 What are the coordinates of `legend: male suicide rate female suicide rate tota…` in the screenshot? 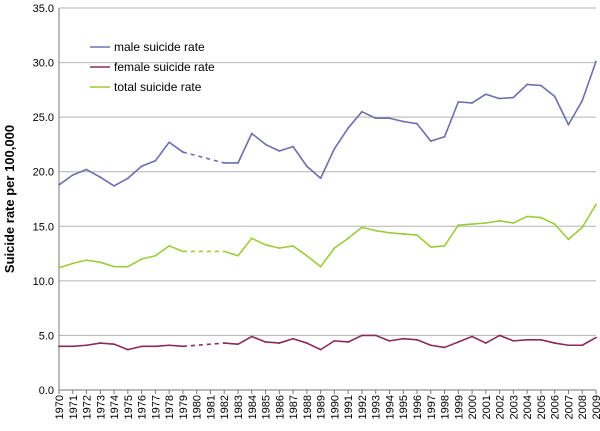 It's located at (152, 67).